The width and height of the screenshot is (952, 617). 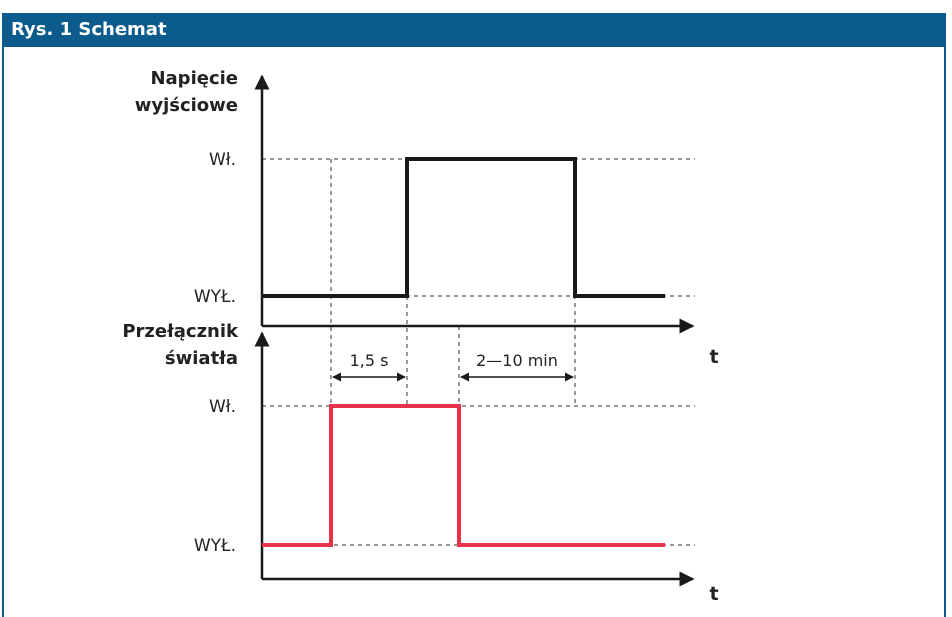 What do you see at coordinates (186, 105) in the screenshot?
I see `top-ylabel-line2: wyjściowe` at bounding box center [186, 105].